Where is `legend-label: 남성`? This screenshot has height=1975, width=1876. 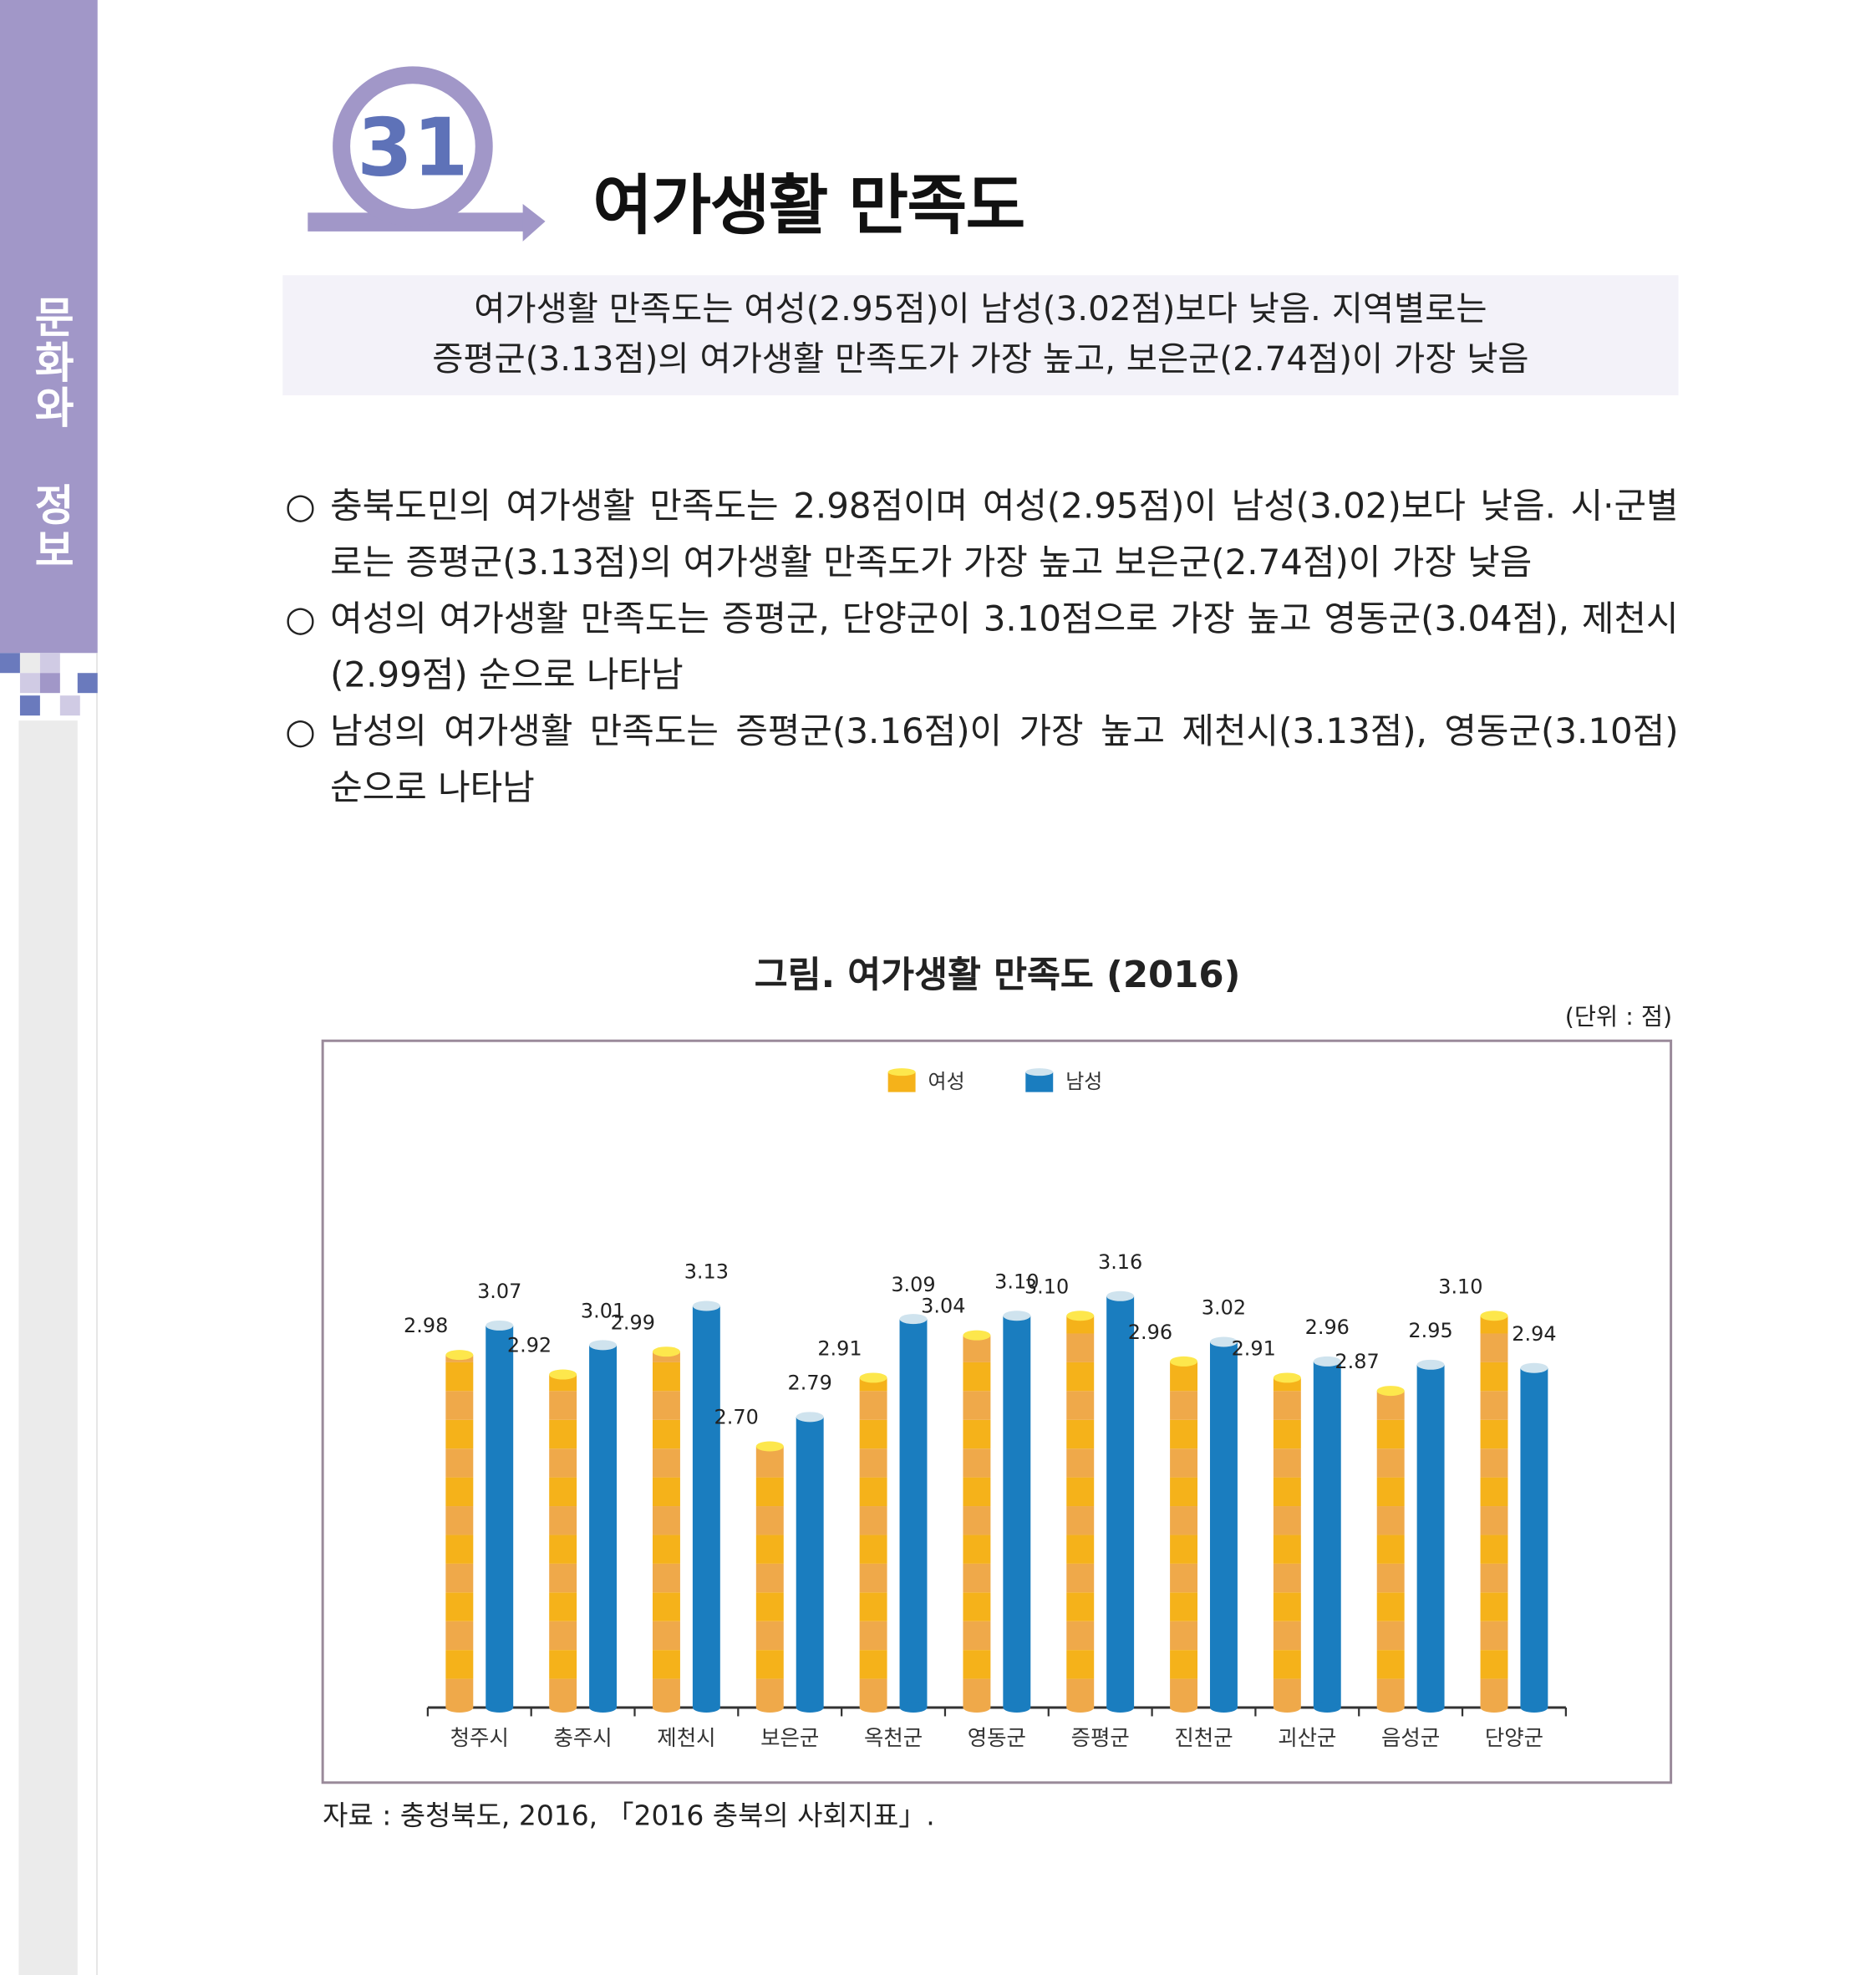 legend-label: 남성 is located at coordinates (1083, 1081).